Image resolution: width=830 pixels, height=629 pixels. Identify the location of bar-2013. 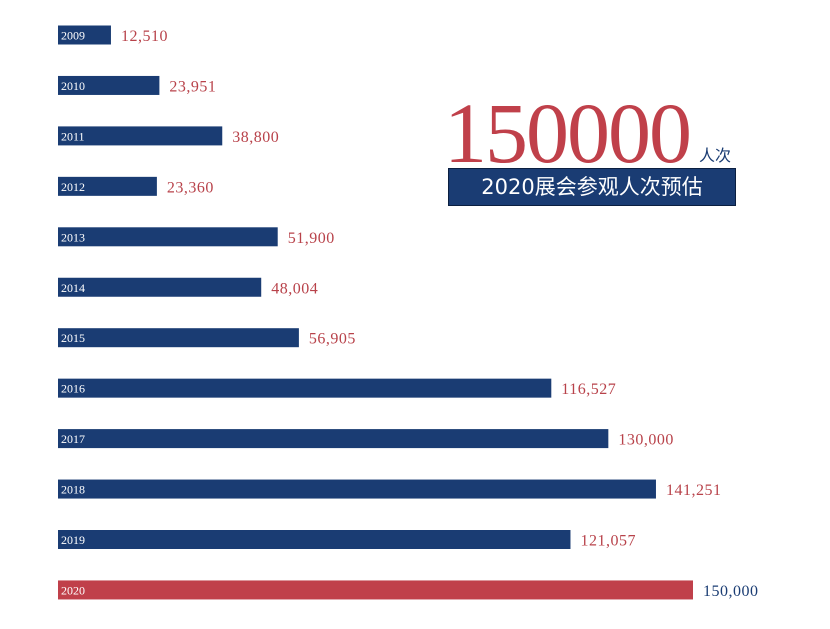
(168, 237).